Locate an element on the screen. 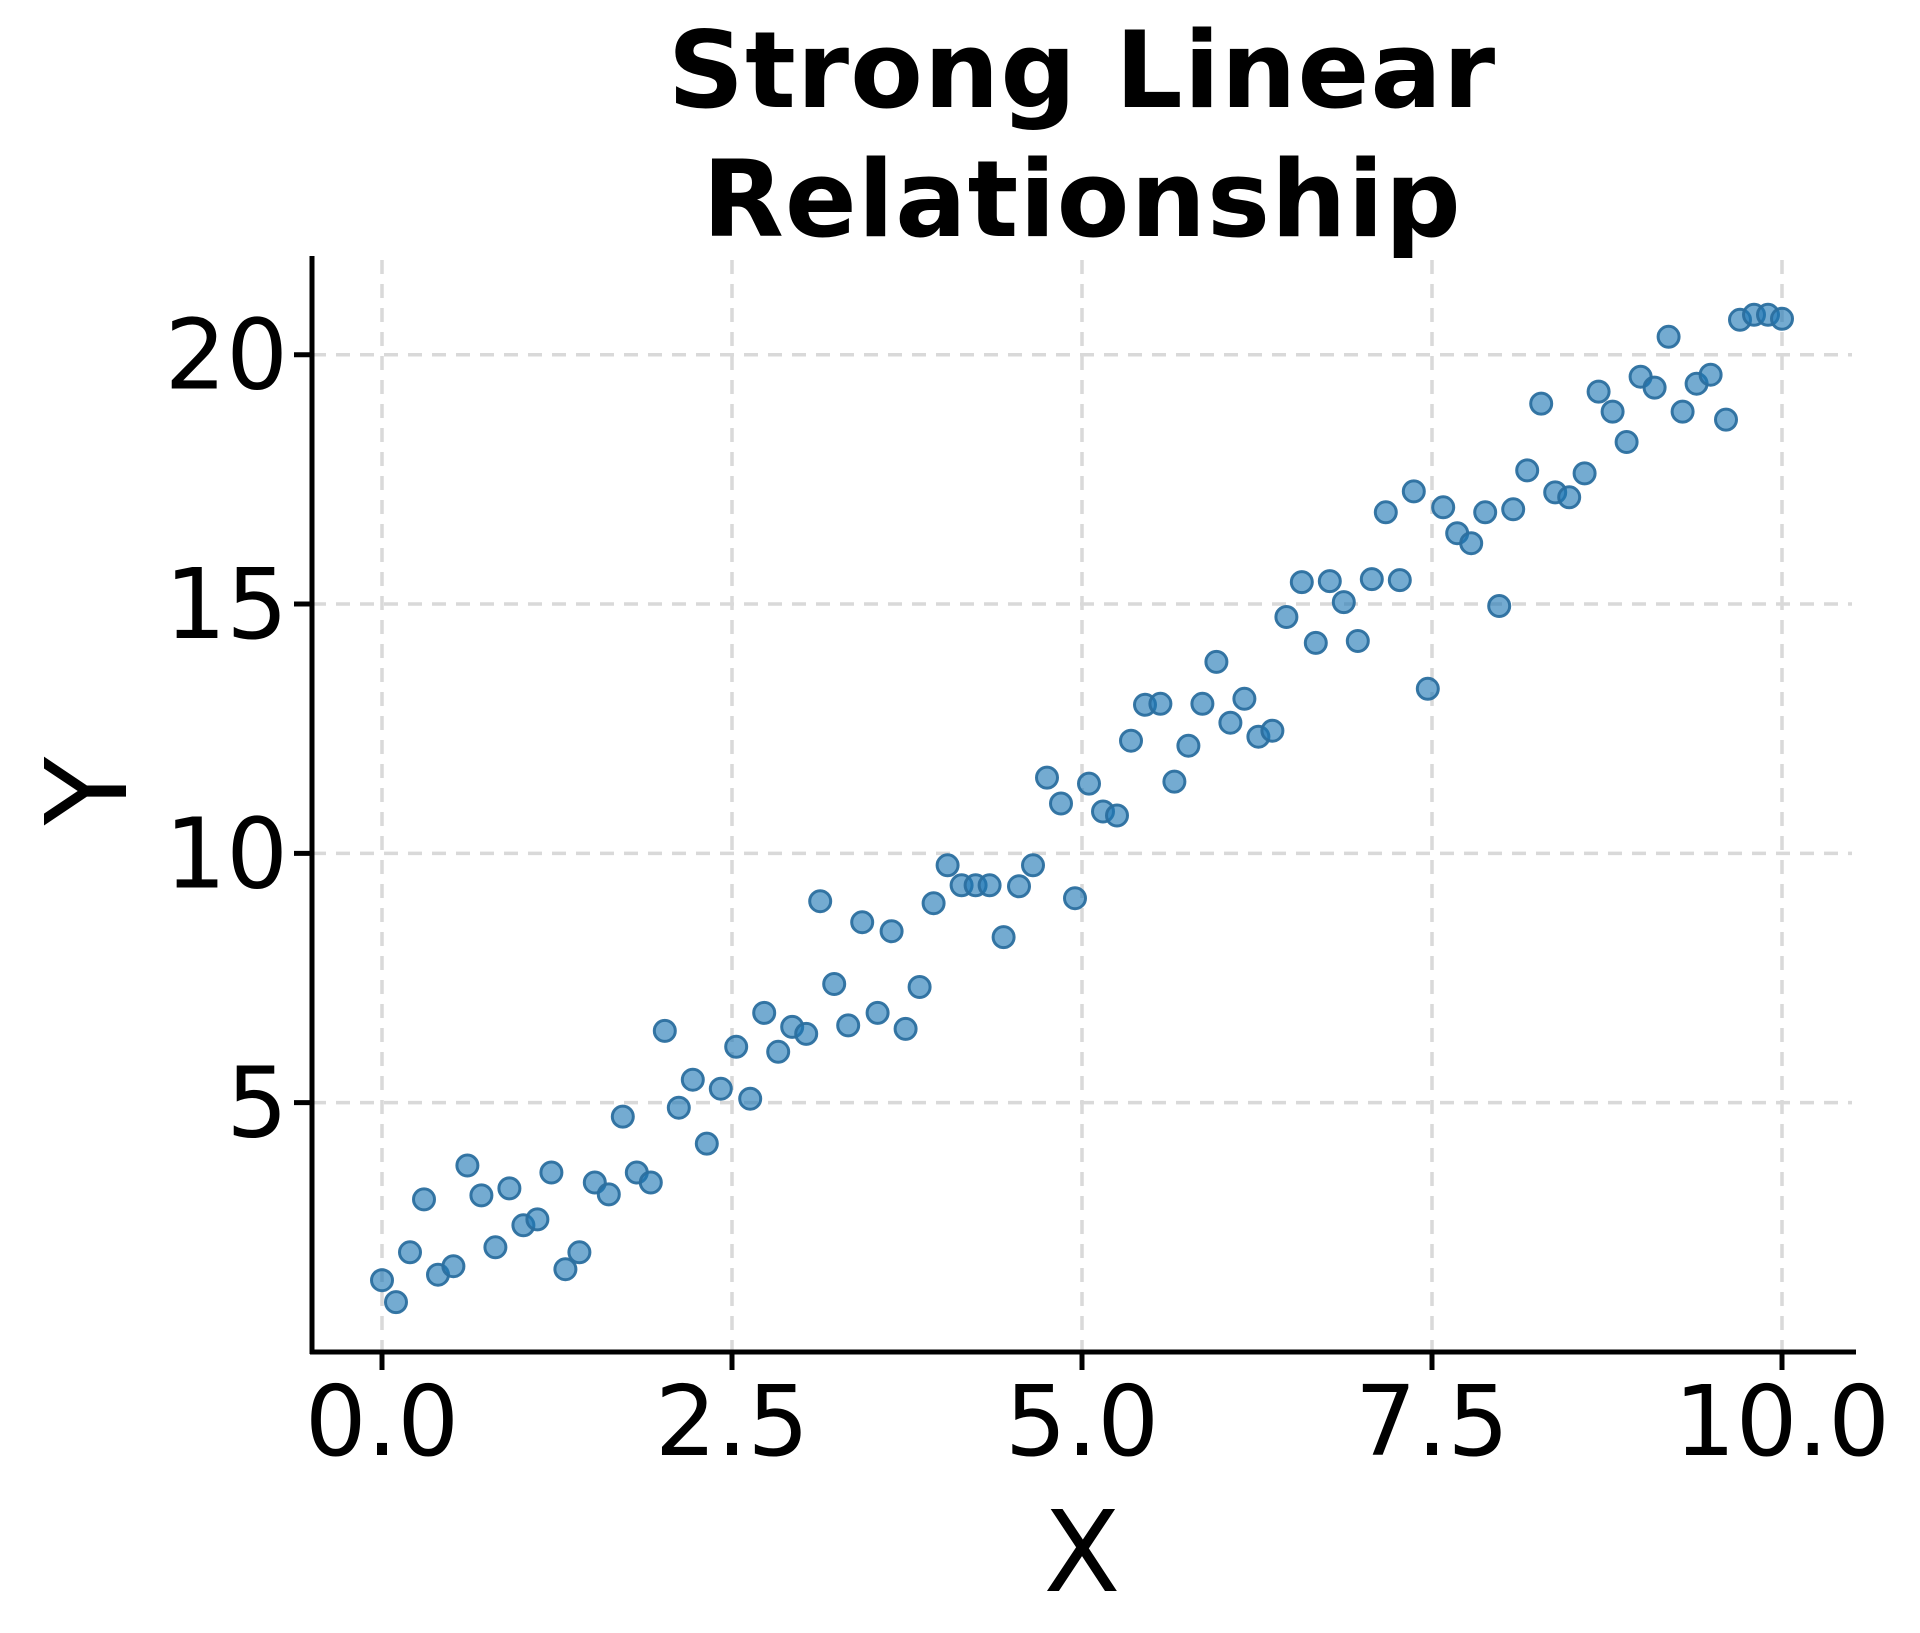 Image resolution: width=1920 pixels, height=1633 pixels. x-tick-label: 10.0 is located at coordinates (1782, 1421).